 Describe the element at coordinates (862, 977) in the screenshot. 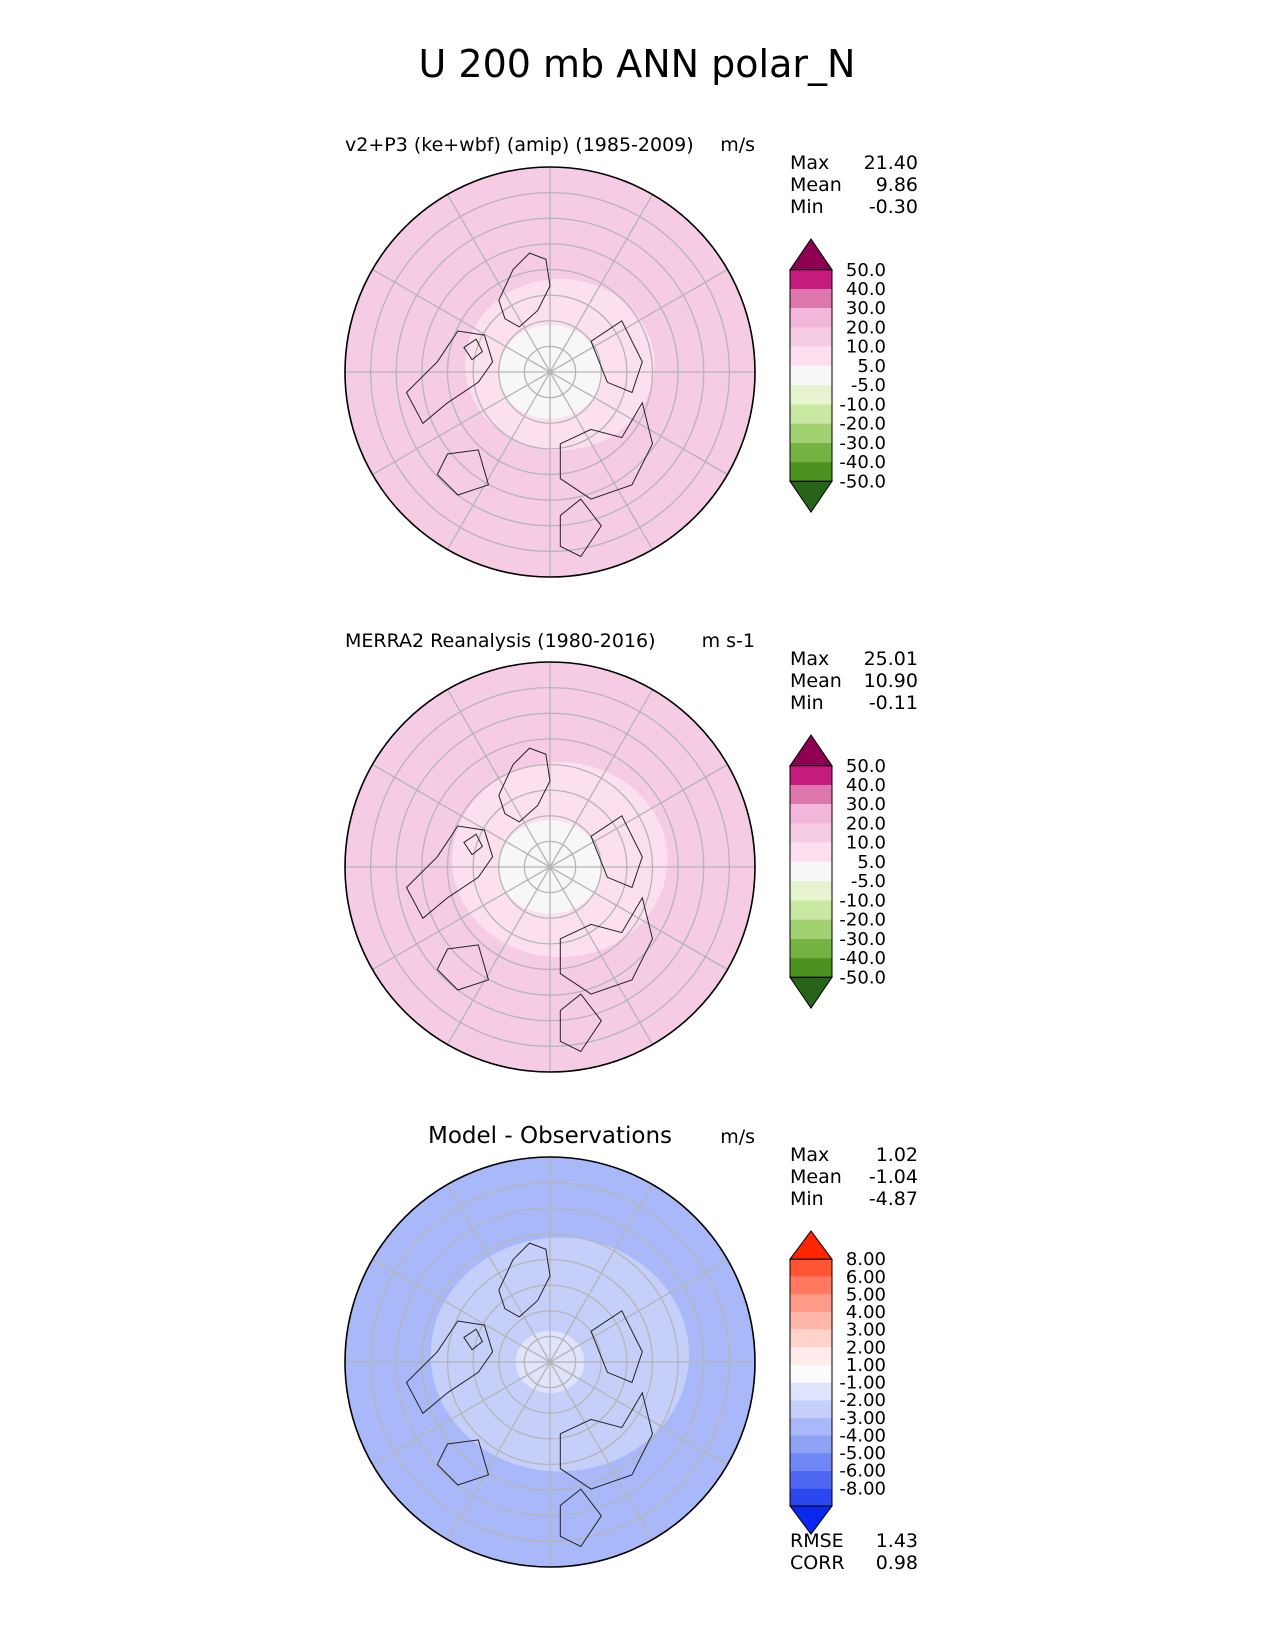

I see `colorbar-tick-label: -50.0` at that location.